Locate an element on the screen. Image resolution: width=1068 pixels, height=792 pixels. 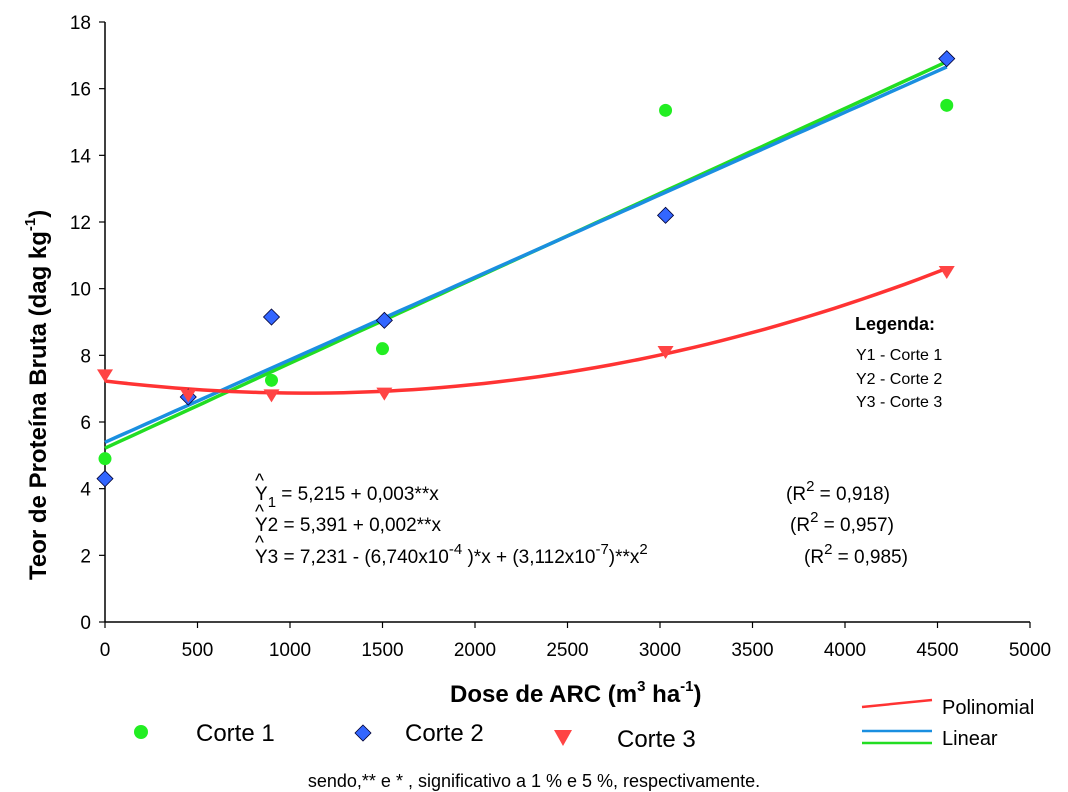
x-tick-label: 1000 is located at coordinates (290, 650).